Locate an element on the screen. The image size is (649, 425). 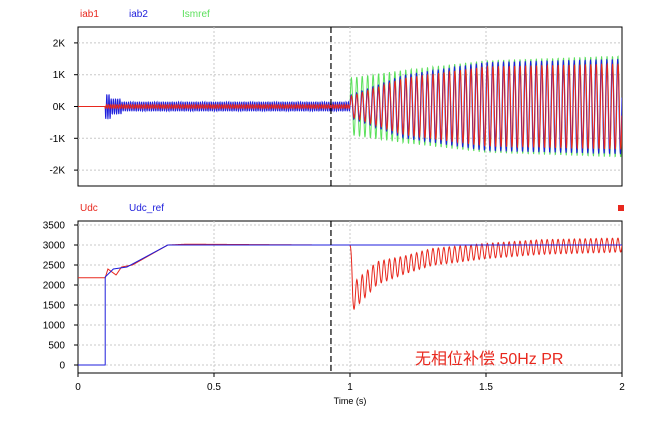
bottom-y-tick-label: 2500 is located at coordinates (54, 266).